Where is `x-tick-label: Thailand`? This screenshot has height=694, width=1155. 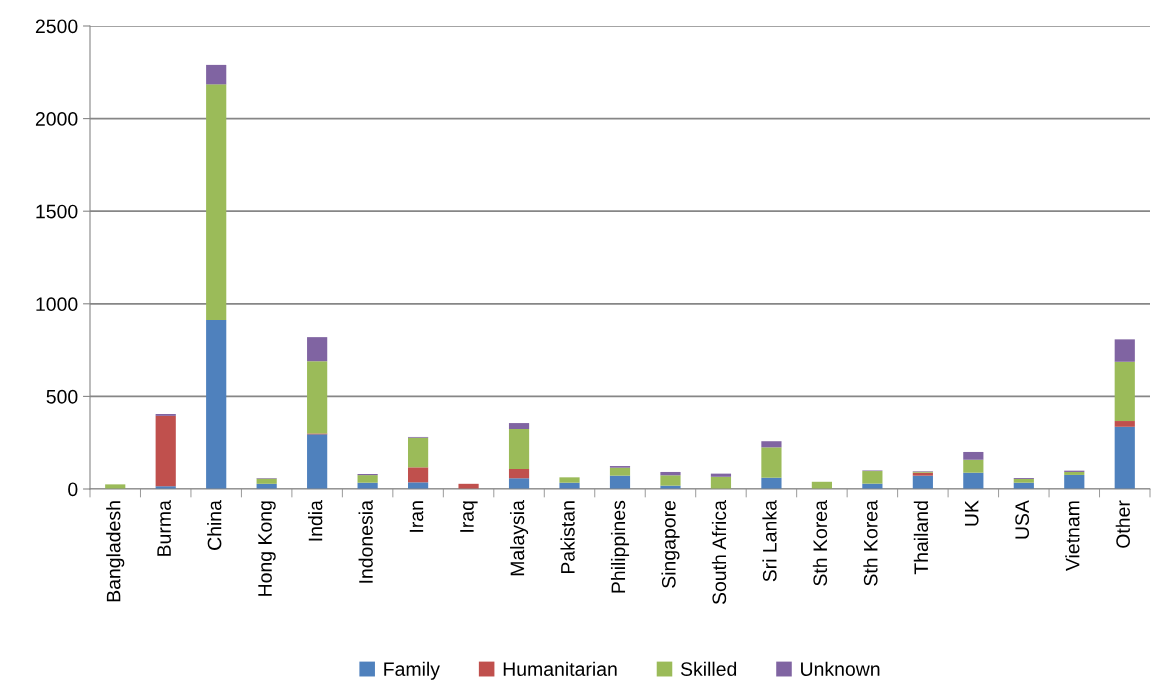
x-tick-label: Thailand is located at coordinates (921, 538).